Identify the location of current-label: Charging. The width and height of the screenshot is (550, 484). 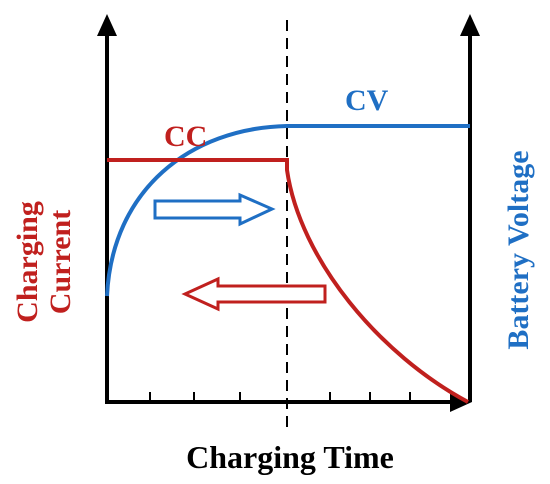
(27, 262).